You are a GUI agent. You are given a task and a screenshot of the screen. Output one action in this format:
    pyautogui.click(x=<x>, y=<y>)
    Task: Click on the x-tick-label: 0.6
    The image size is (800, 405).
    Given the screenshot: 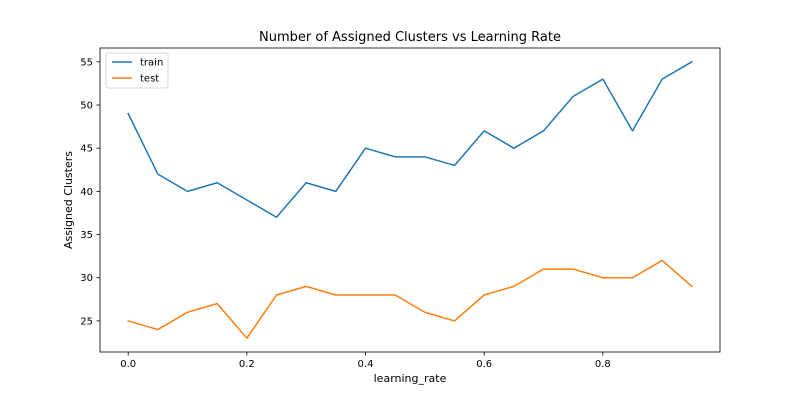 What is the action you would take?
    pyautogui.click(x=484, y=364)
    